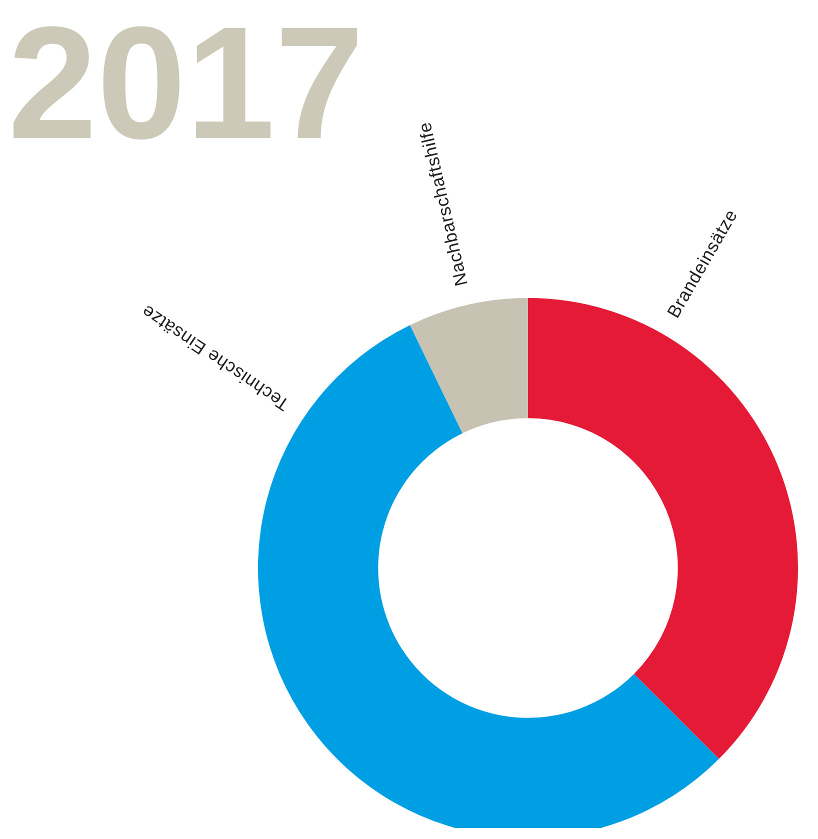 The image size is (818, 839). What do you see at coordinates (186, 86) in the screenshot?
I see `chart-title: 2017` at bounding box center [186, 86].